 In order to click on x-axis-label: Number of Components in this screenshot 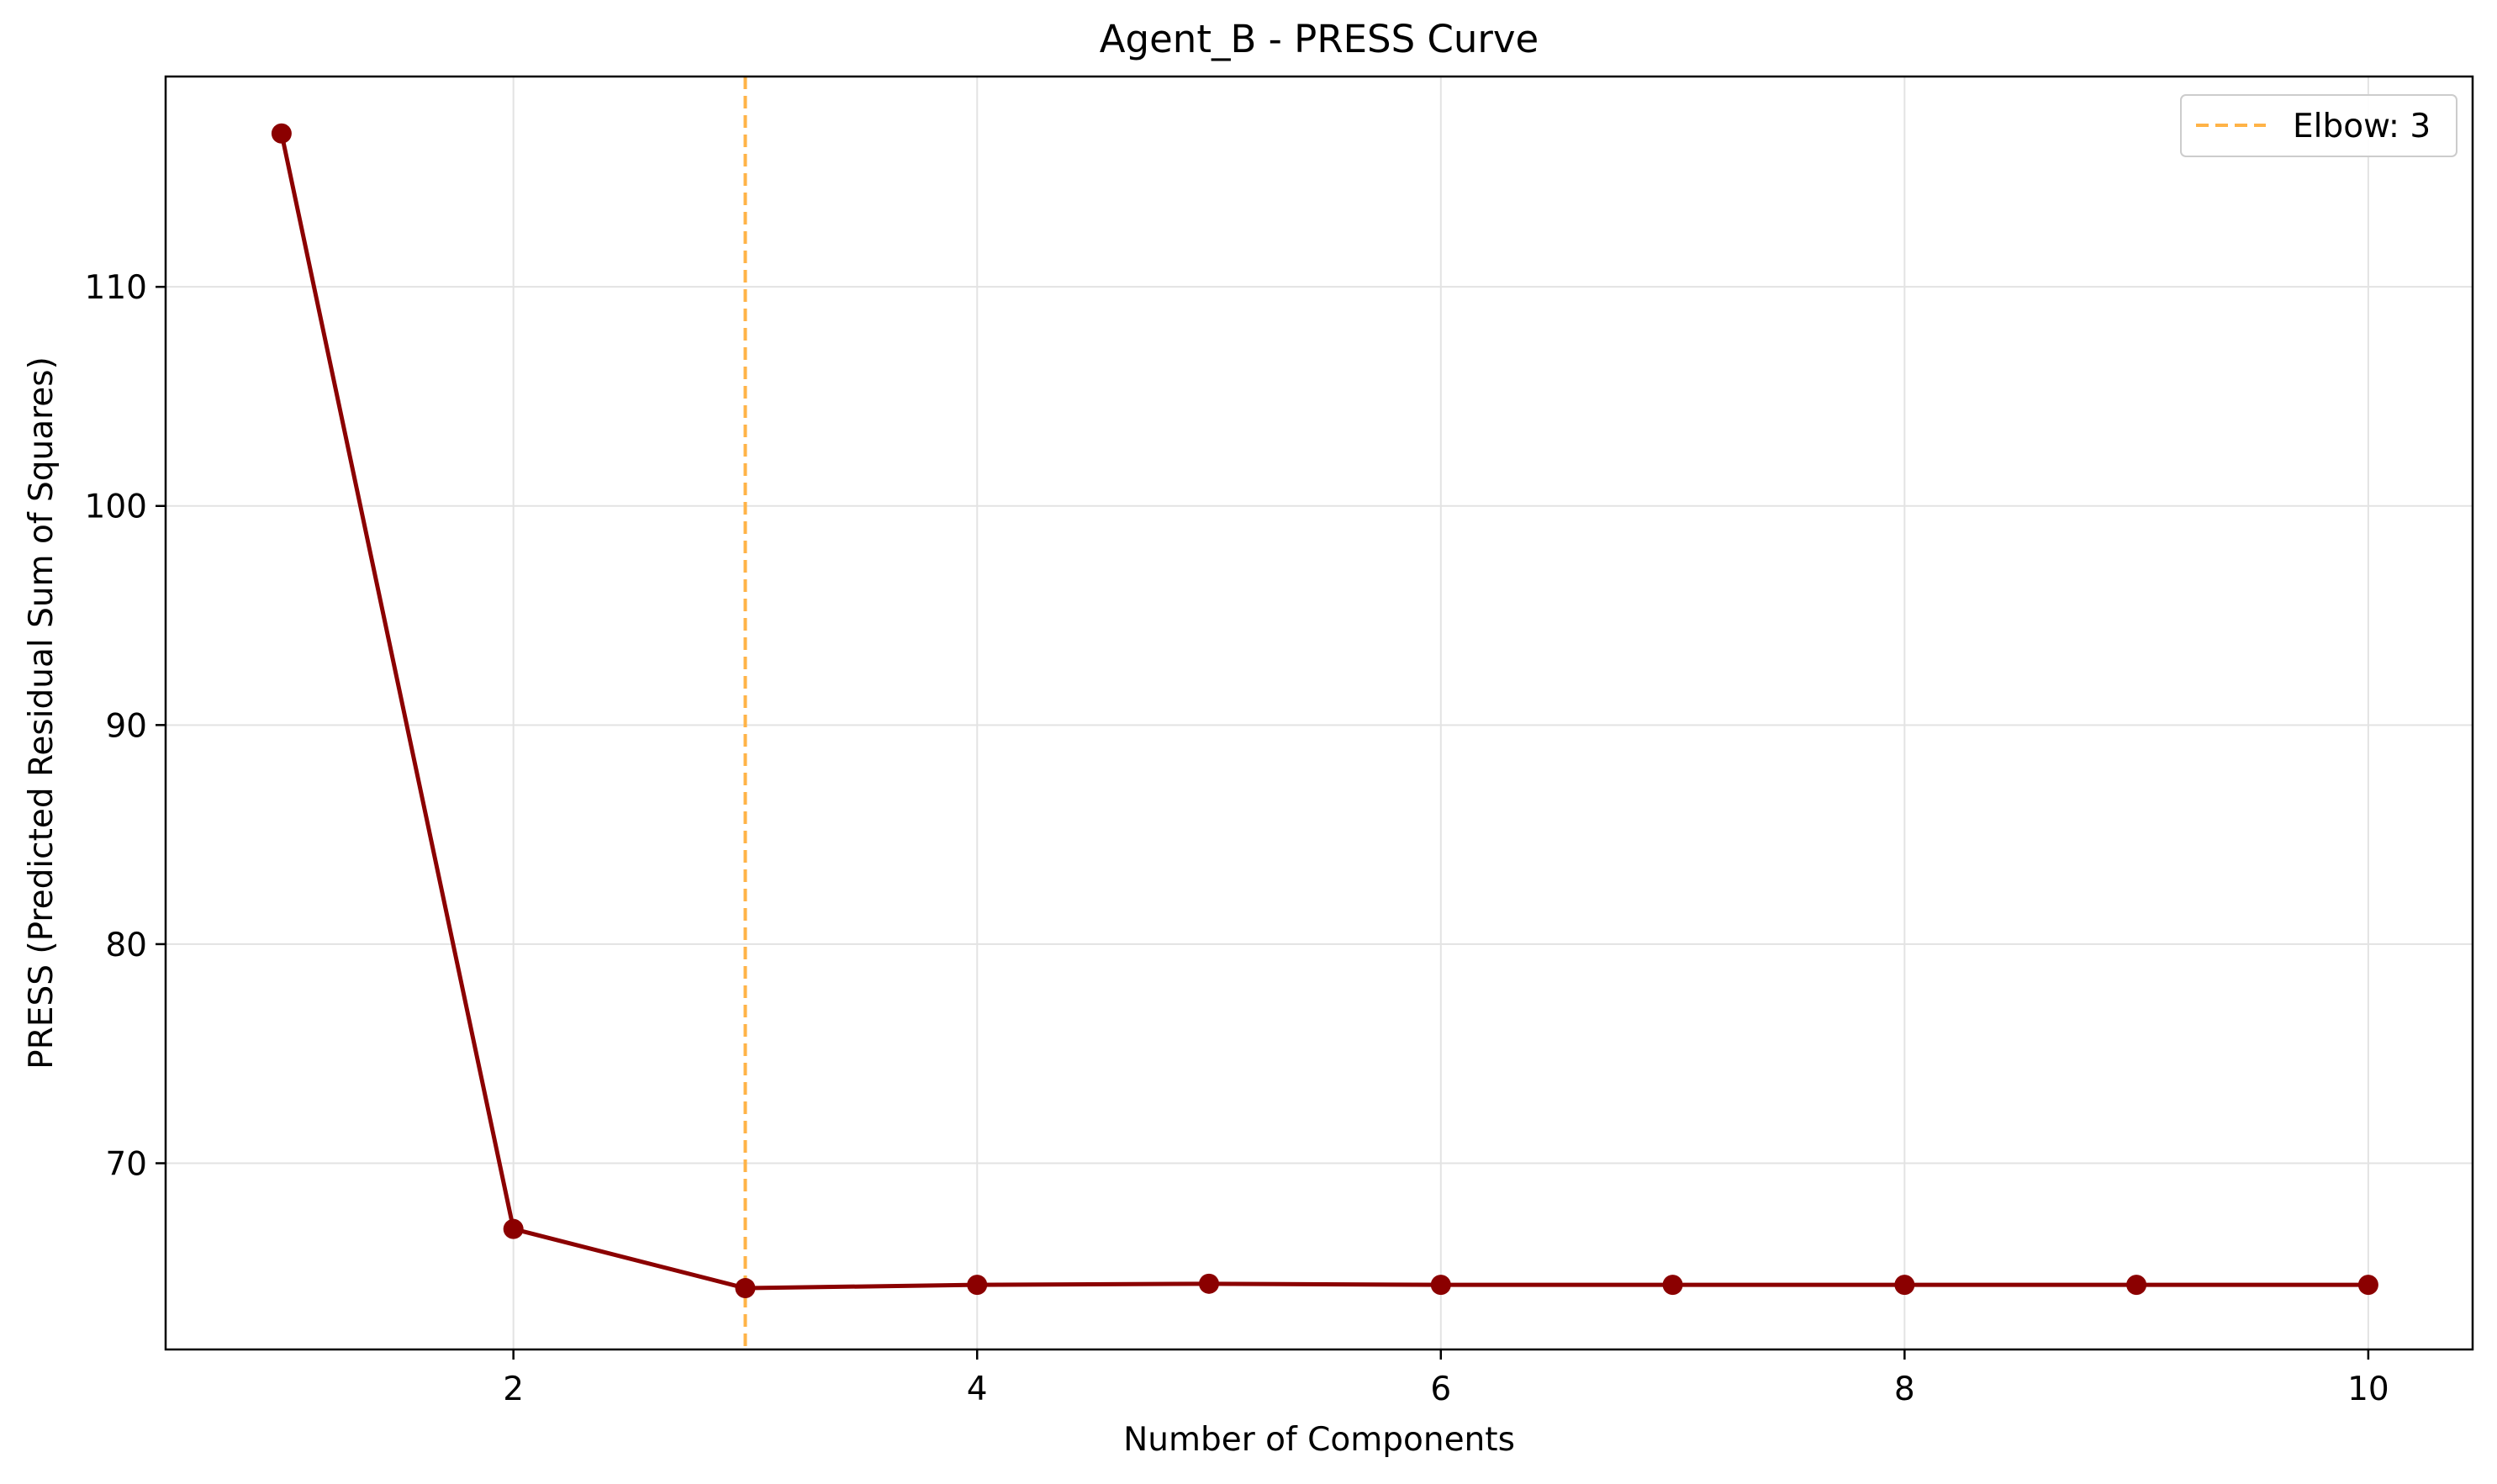, I will do `click(1319, 1440)`.